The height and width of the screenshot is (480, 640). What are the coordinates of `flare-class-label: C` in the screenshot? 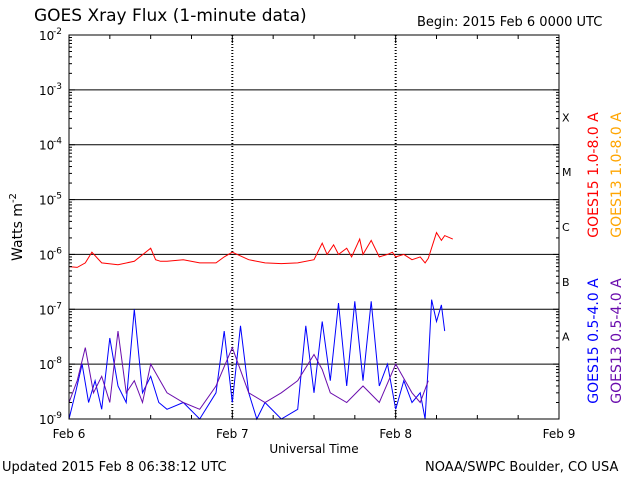 It's located at (566, 227).